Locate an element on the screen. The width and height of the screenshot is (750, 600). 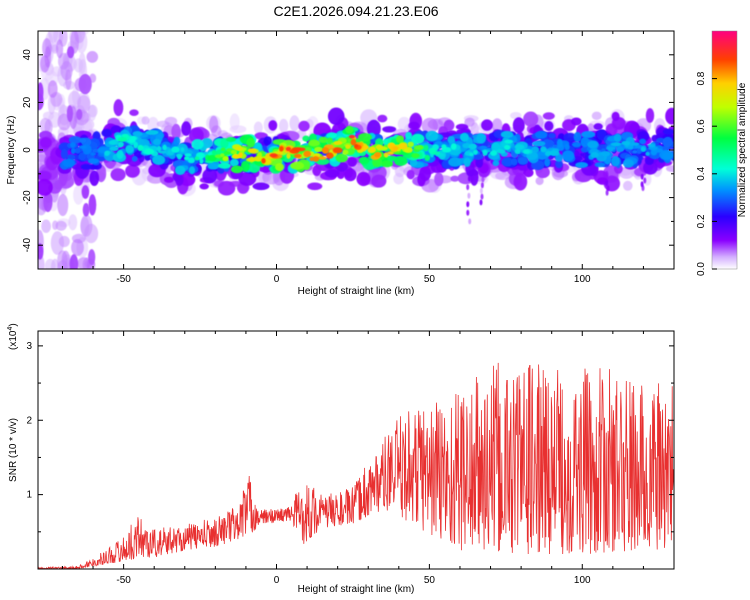
spectrogram-ylabel: Frequency (Hz) is located at coordinates (11, 150).